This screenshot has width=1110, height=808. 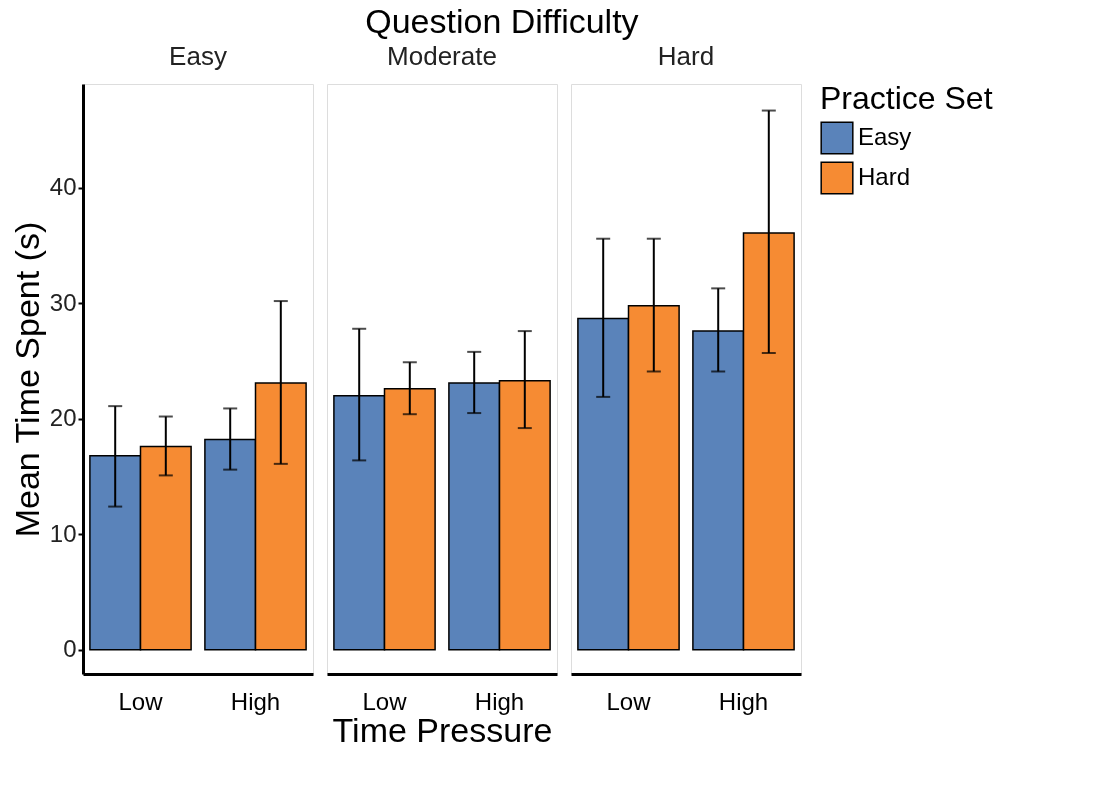 I want to click on y-tick-label: 30, so click(x=63, y=302).